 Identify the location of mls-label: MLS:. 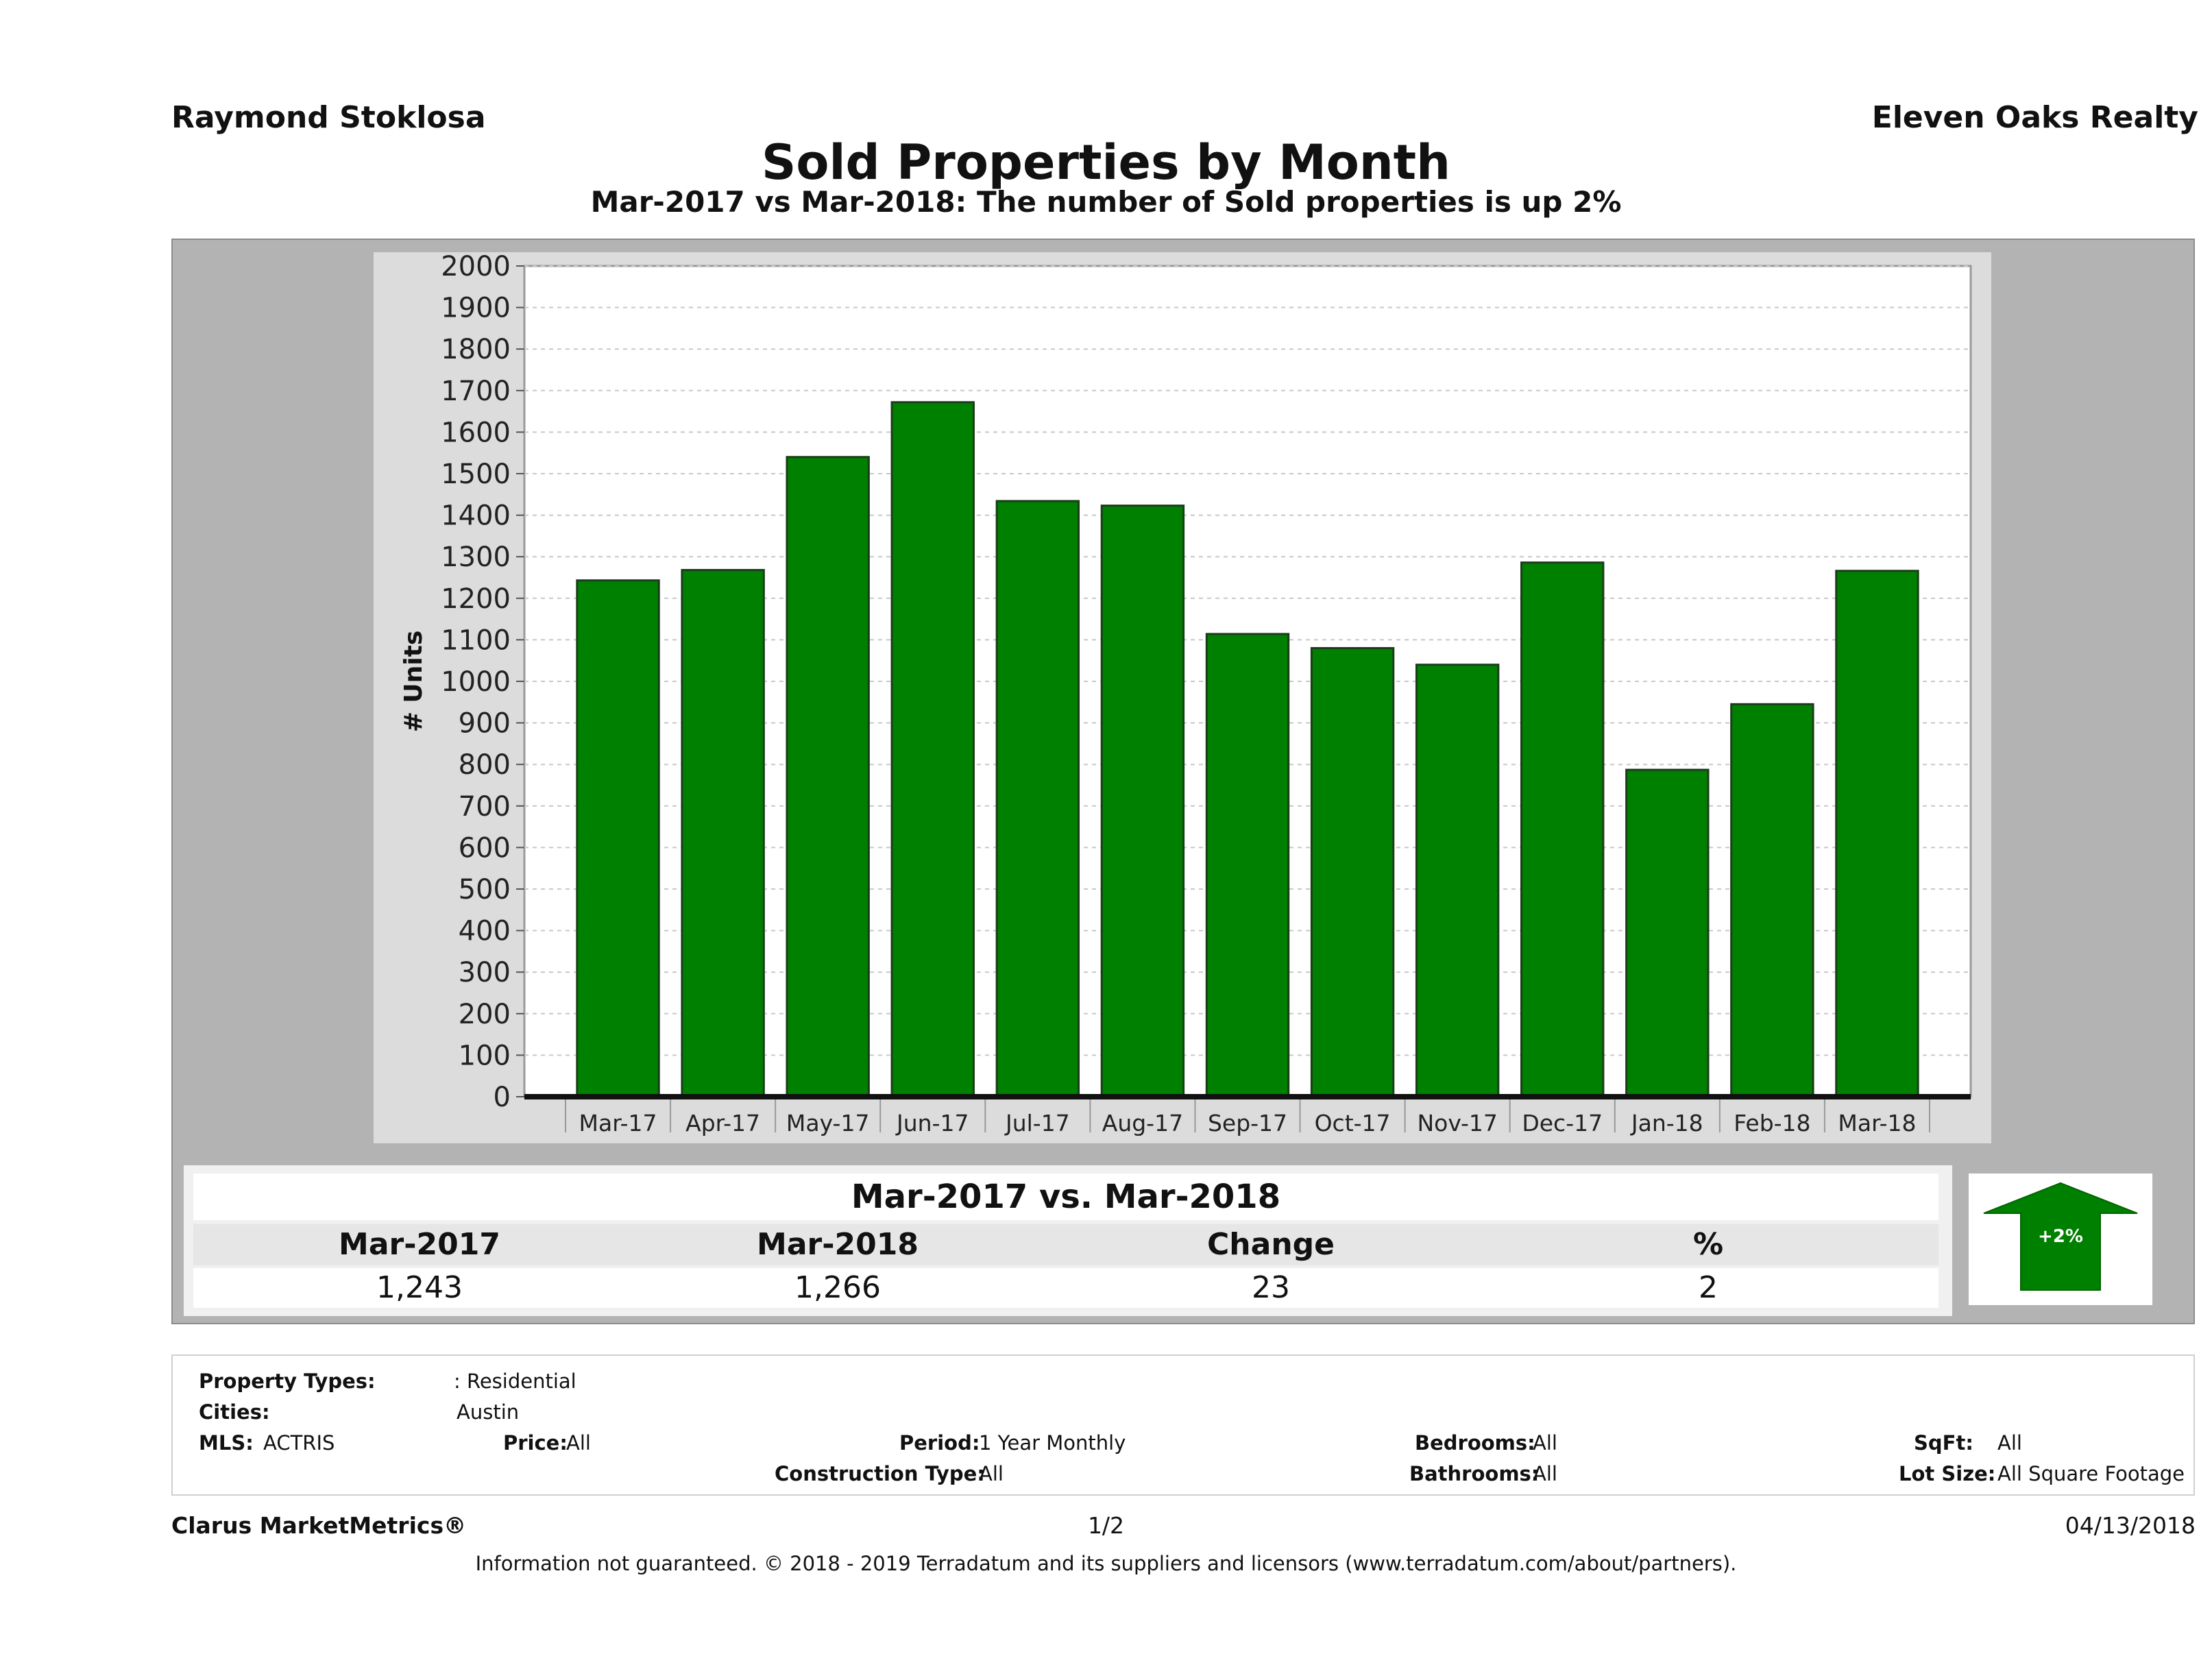
(227, 1443).